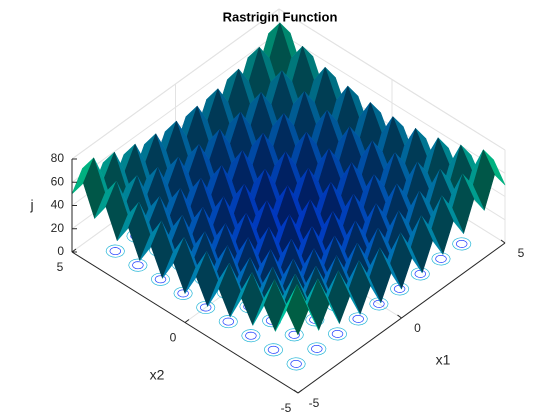 The width and height of the screenshot is (560, 420). I want to click on z-tick-label: 20, so click(58, 228).